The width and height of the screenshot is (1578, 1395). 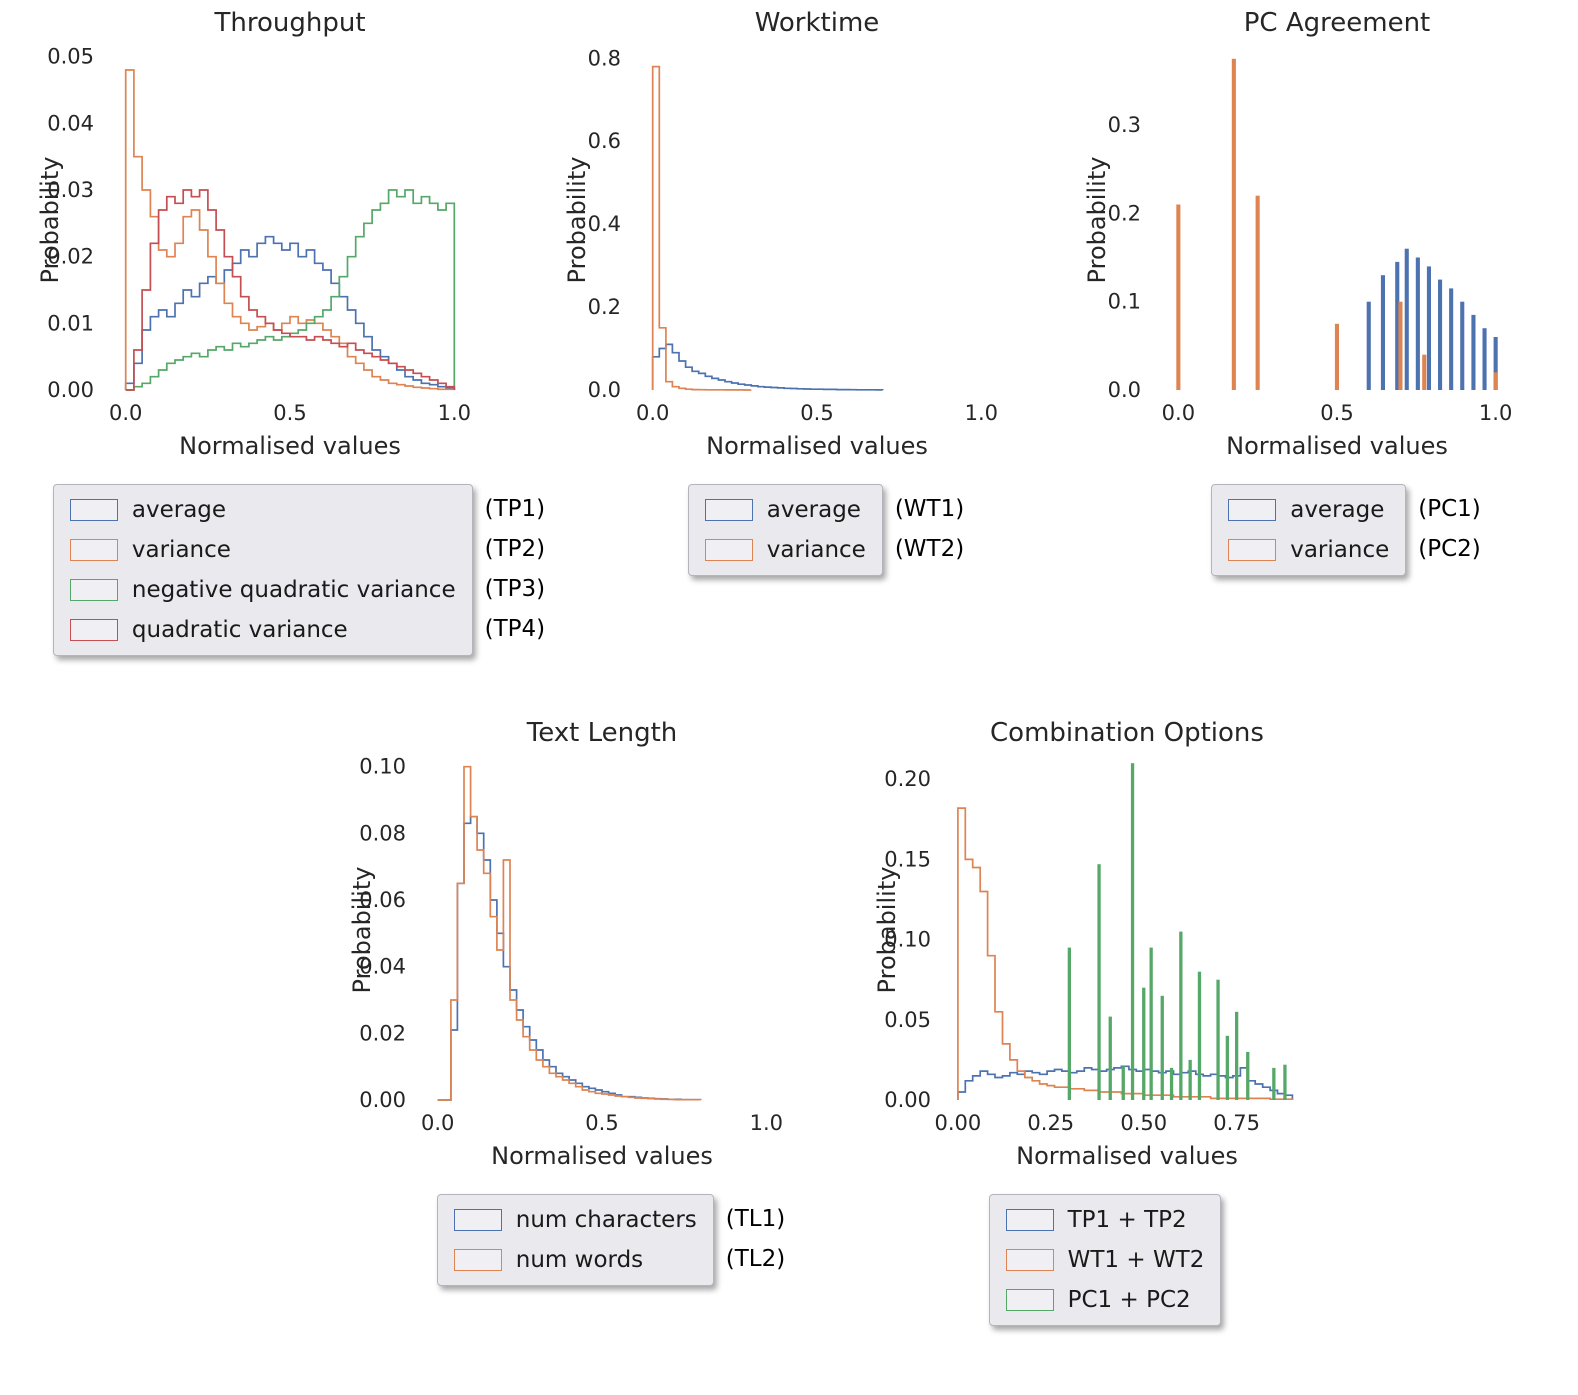 I want to click on plot-wrap: Probability 0.0 0.1 0.2 0.3 0.0 0.5 1.0, so click(x=1315, y=238).